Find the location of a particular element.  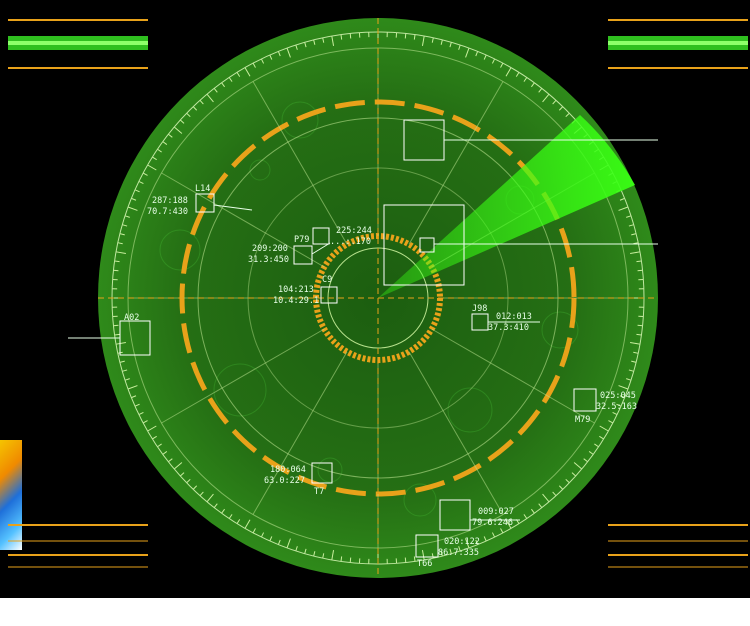

target-C9: C9 104:213 10.4:29.1 is located at coordinates (305, 290).